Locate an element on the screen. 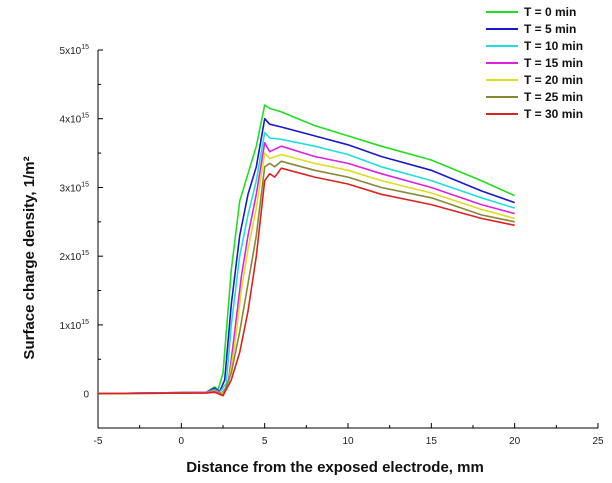  y-tick-label: 5x10¹⁵ is located at coordinates (75, 50).